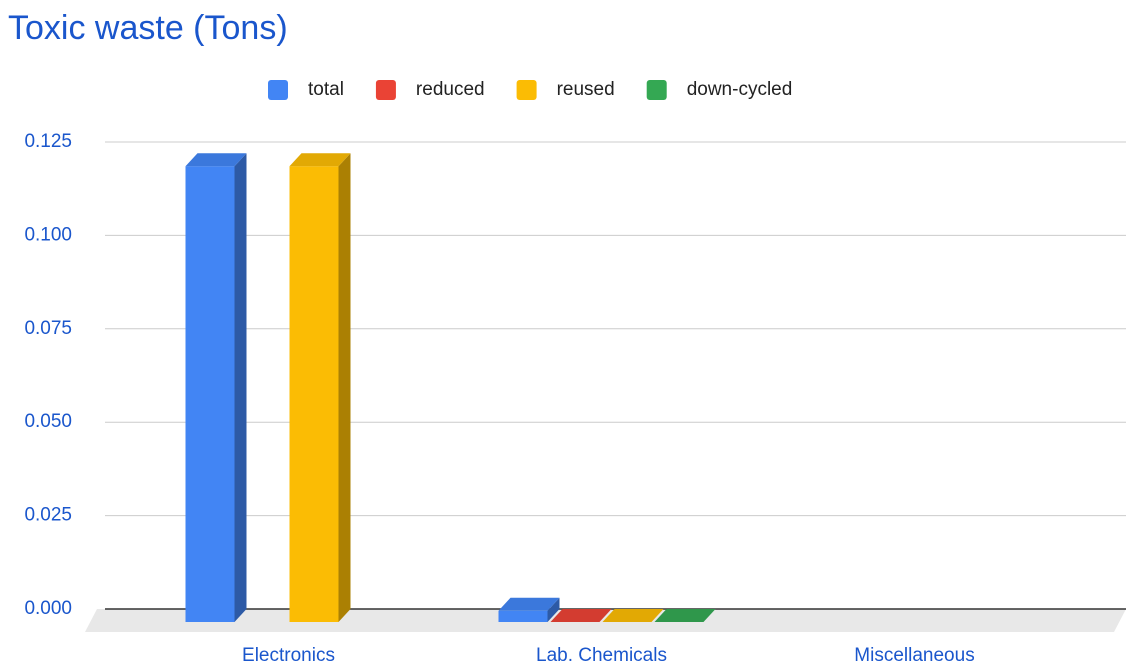 The width and height of the screenshot is (1126, 669). What do you see at coordinates (586, 89) in the screenshot?
I see `legend-label: reused` at bounding box center [586, 89].